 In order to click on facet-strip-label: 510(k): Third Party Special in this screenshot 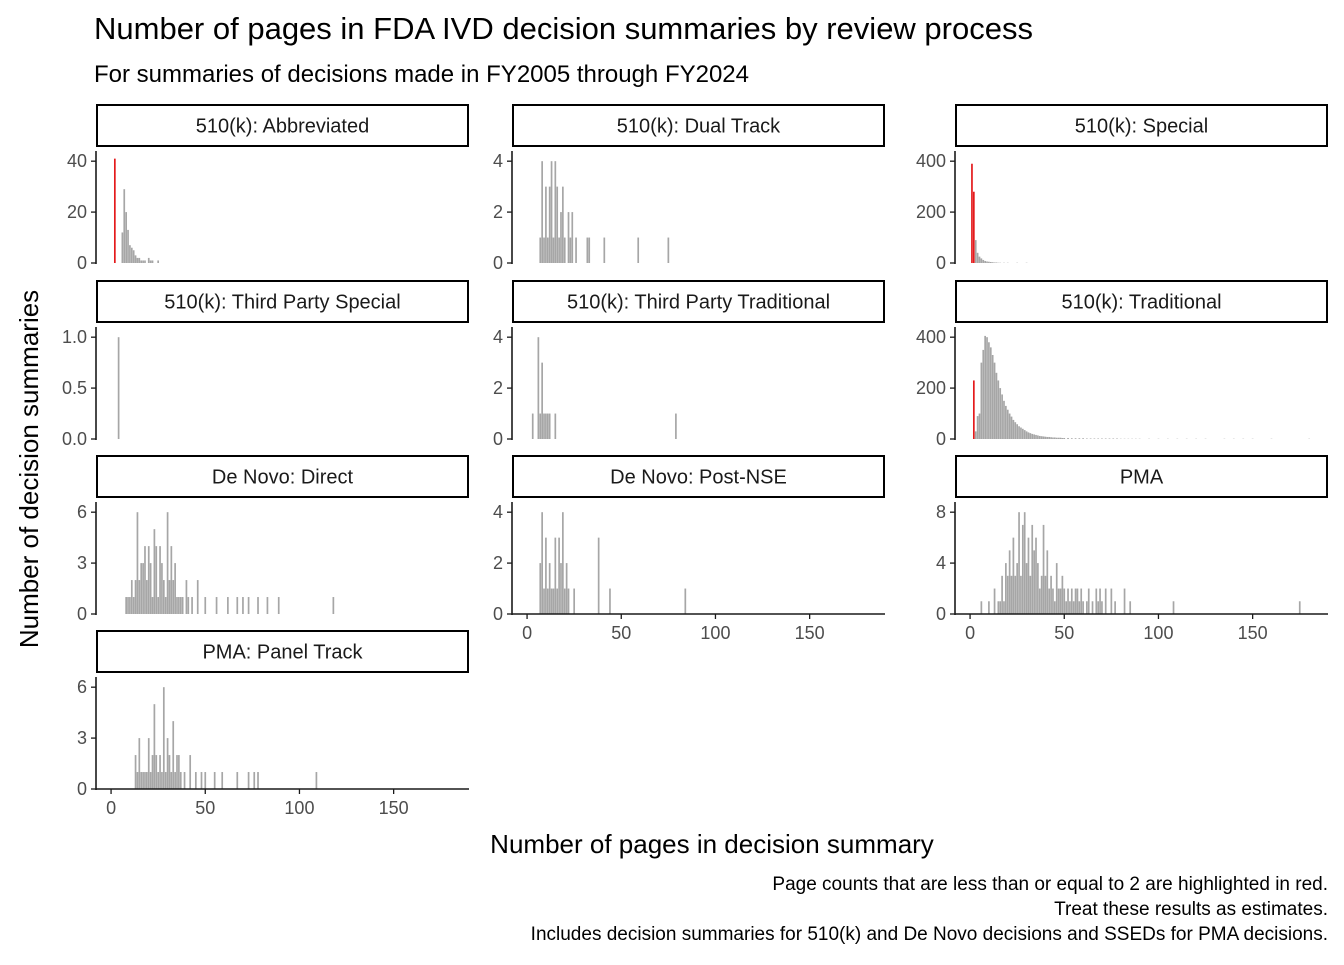, I will do `click(282, 303)`.